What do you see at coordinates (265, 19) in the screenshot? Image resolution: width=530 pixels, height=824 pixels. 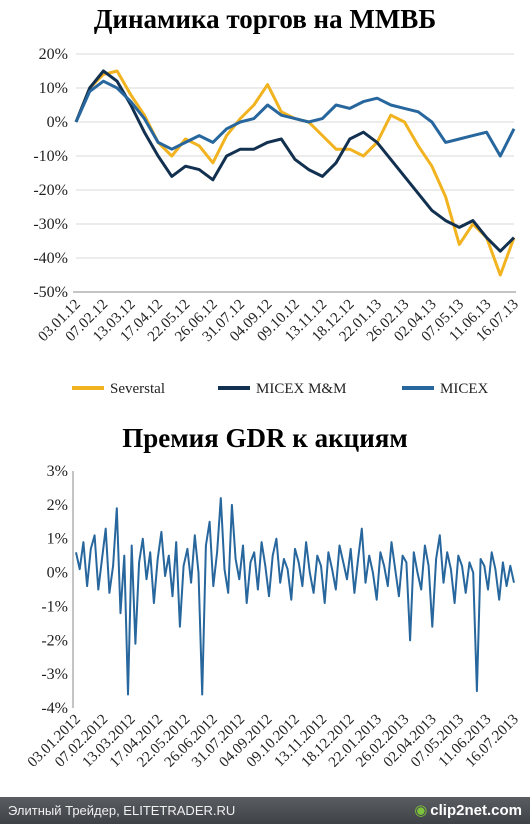 I see `chart1-title: Динамика торгов на ММВБ` at bounding box center [265, 19].